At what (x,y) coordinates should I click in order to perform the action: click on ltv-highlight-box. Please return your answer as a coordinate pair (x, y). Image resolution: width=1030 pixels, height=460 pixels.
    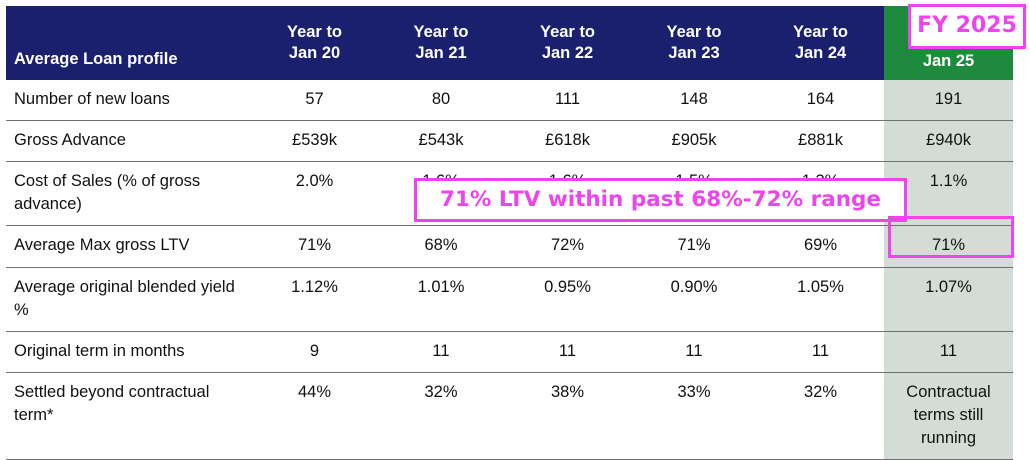
    Looking at the image, I should click on (951, 237).